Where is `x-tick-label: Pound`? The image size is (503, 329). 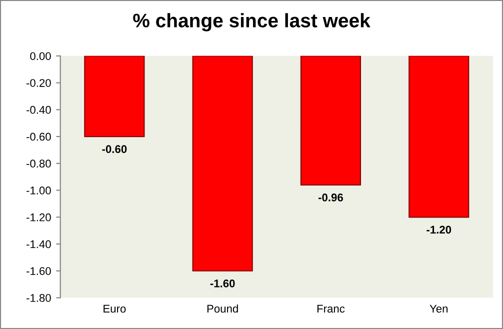 x-tick-label: Pound is located at coordinates (222, 308).